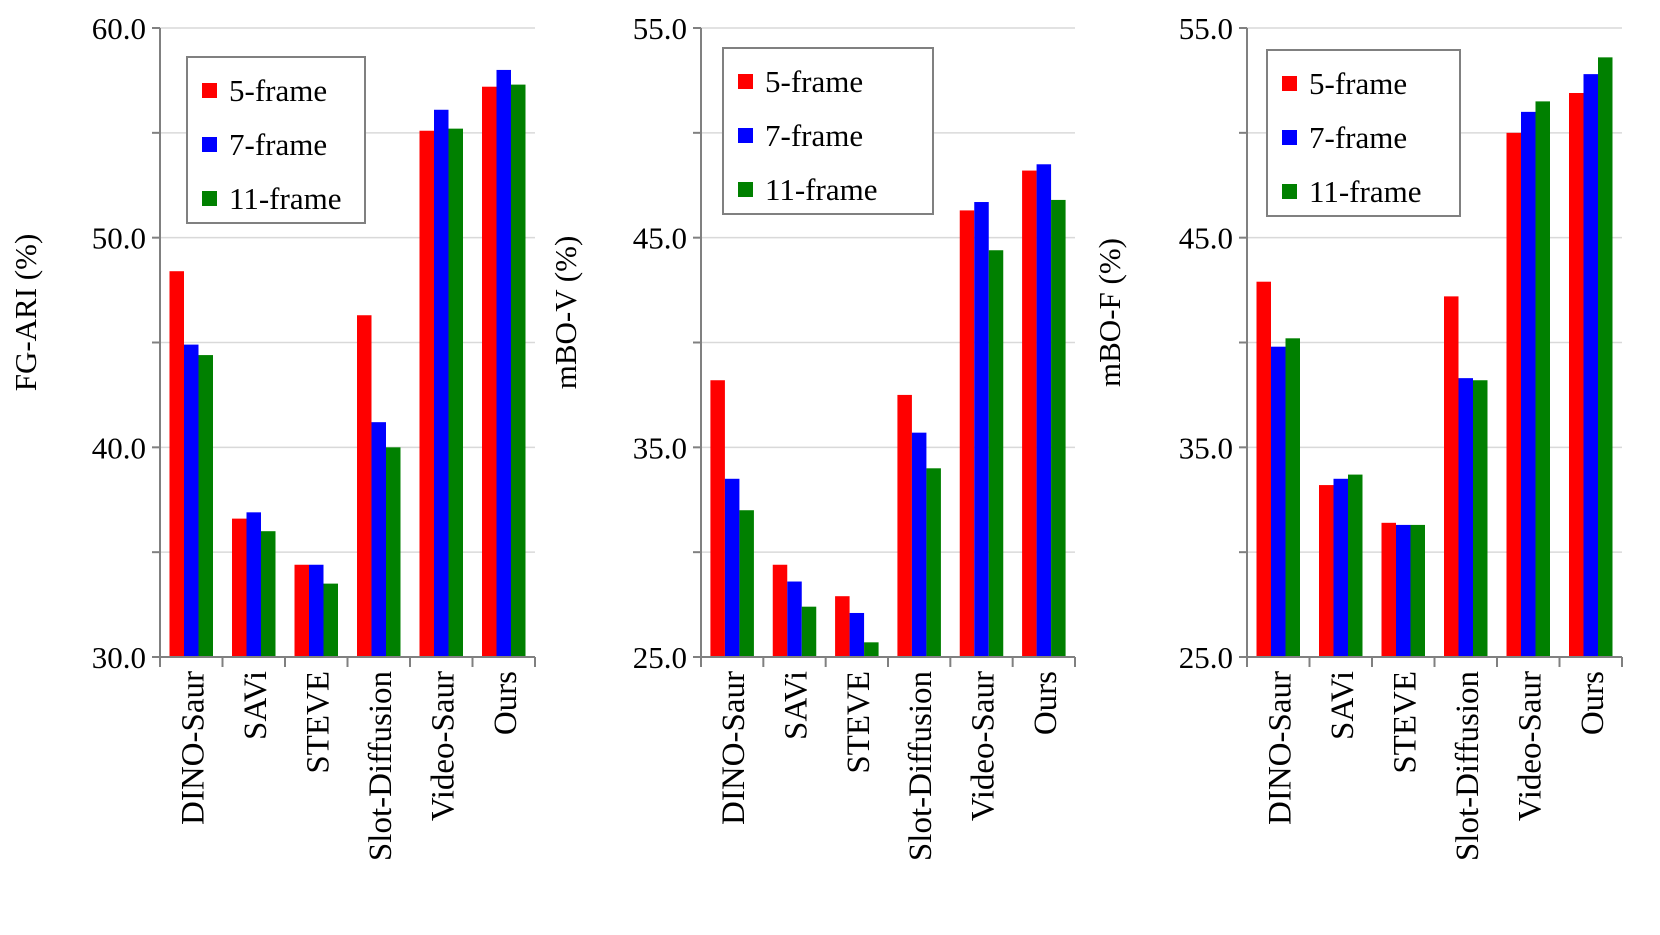 The height and width of the screenshot is (935, 1660). I want to click on bar-7-frame-dino-saur, so click(732, 567).